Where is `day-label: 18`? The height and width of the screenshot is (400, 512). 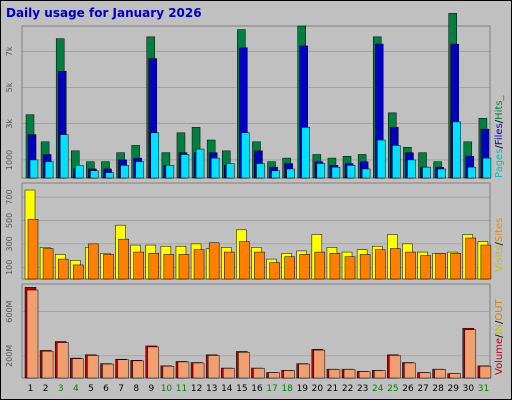
day-label: 18 is located at coordinates (287, 389).